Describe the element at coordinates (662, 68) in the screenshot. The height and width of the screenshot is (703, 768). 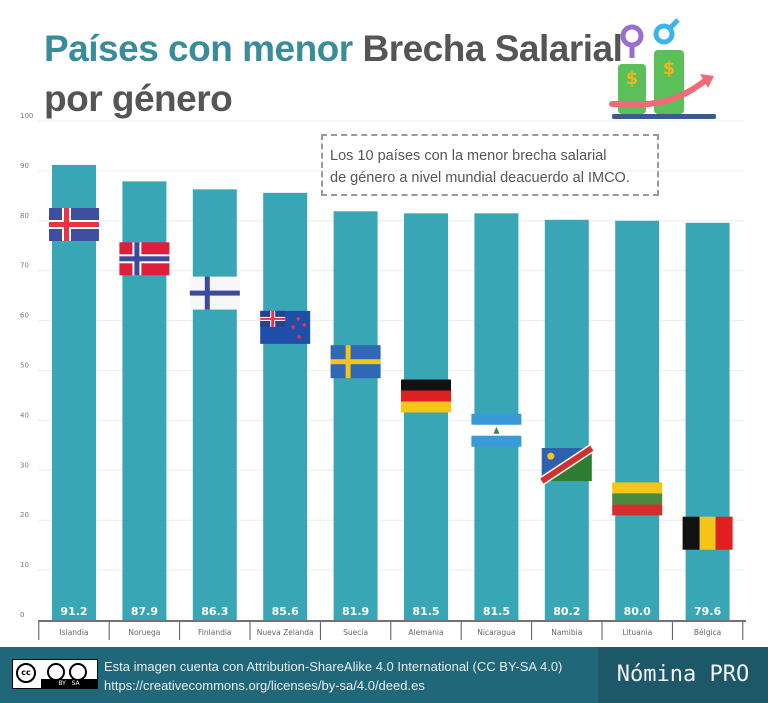
I see `gender-pay-icon: $ $` at that location.